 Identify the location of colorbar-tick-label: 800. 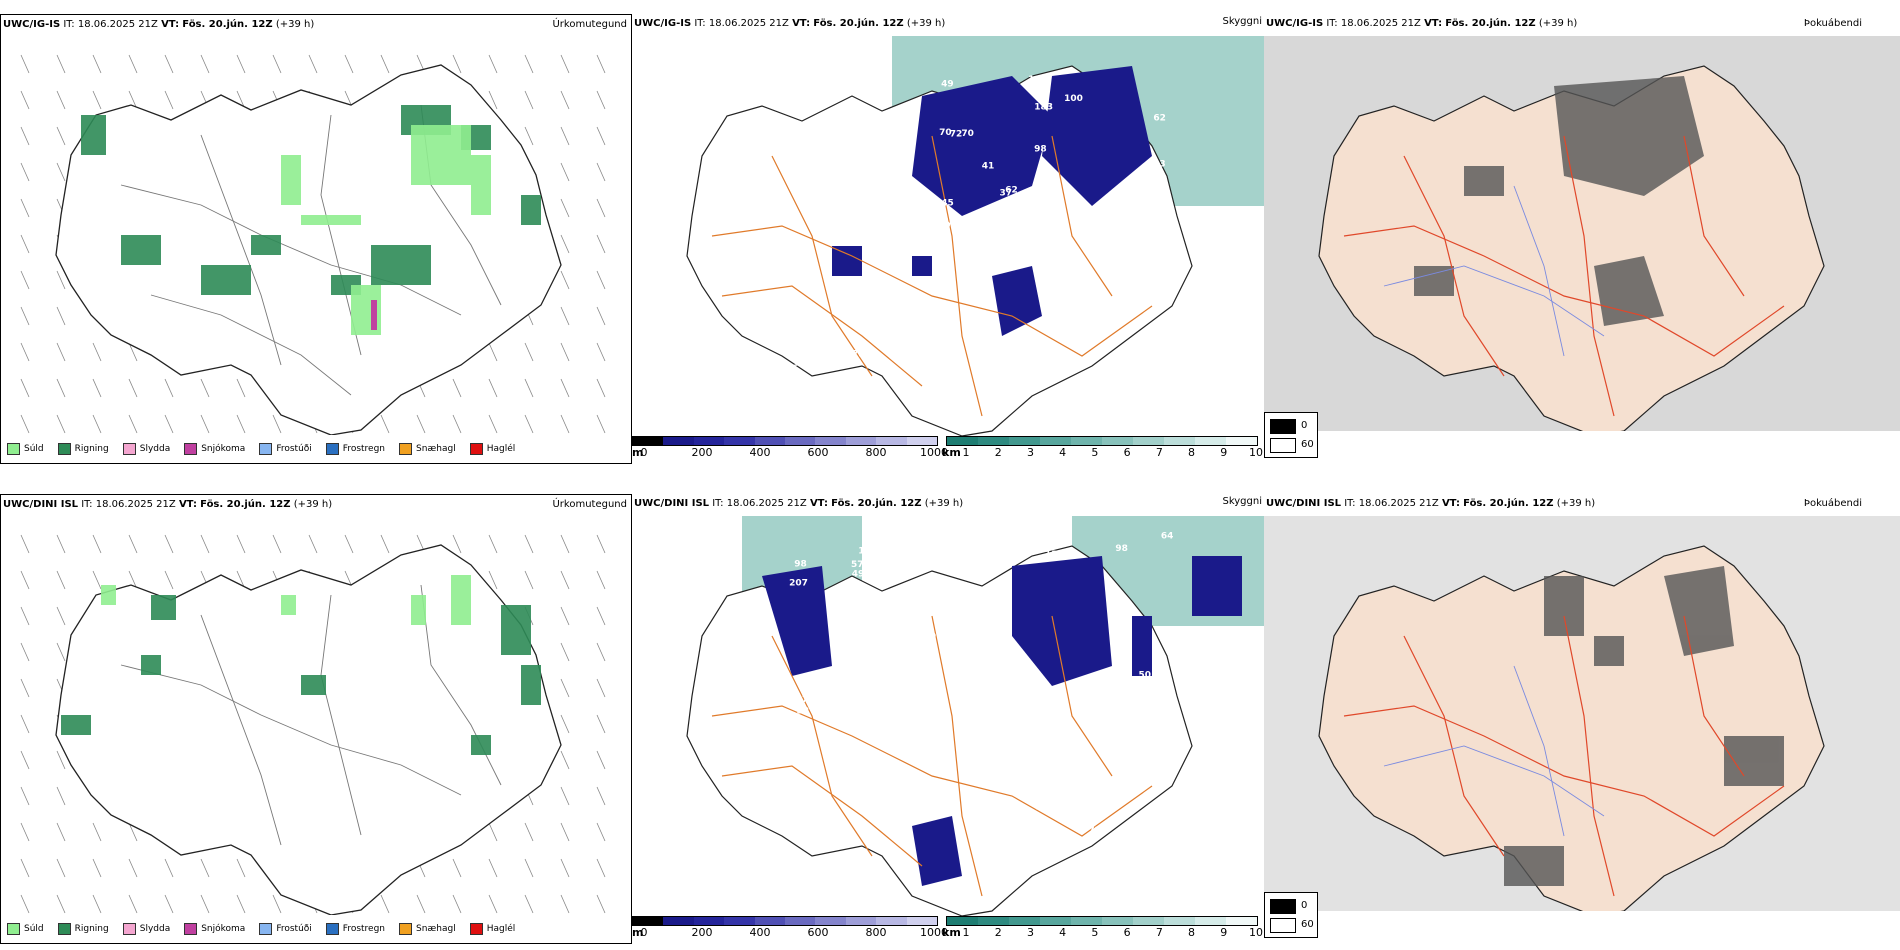
(876, 932).